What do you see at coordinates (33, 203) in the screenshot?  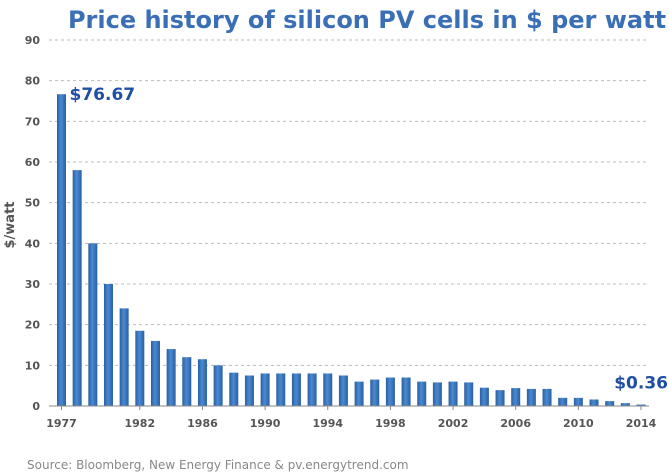 I see `y-tick-label: 50` at bounding box center [33, 203].